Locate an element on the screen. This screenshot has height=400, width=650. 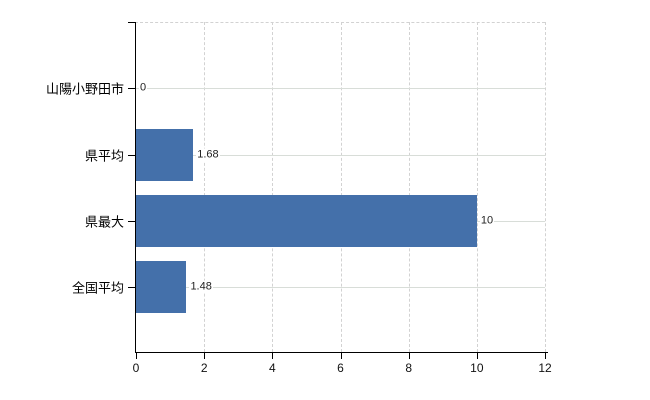
y-axis is located at coordinates (135, 187).